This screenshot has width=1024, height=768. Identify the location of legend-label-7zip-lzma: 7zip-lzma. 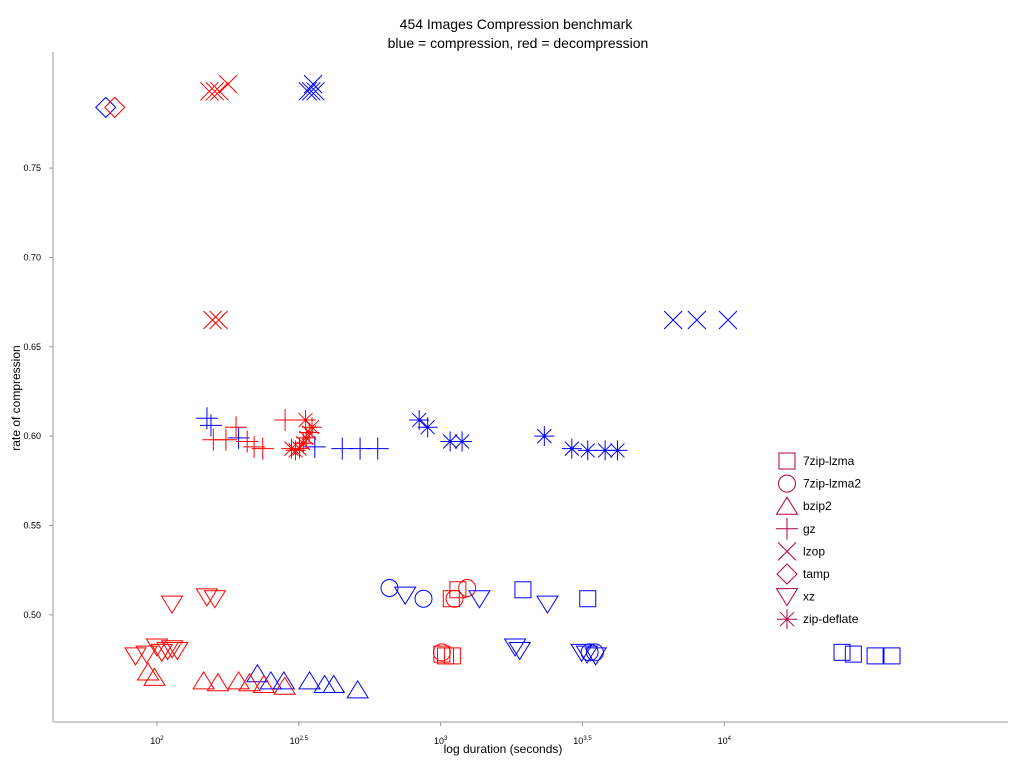
(829, 461).